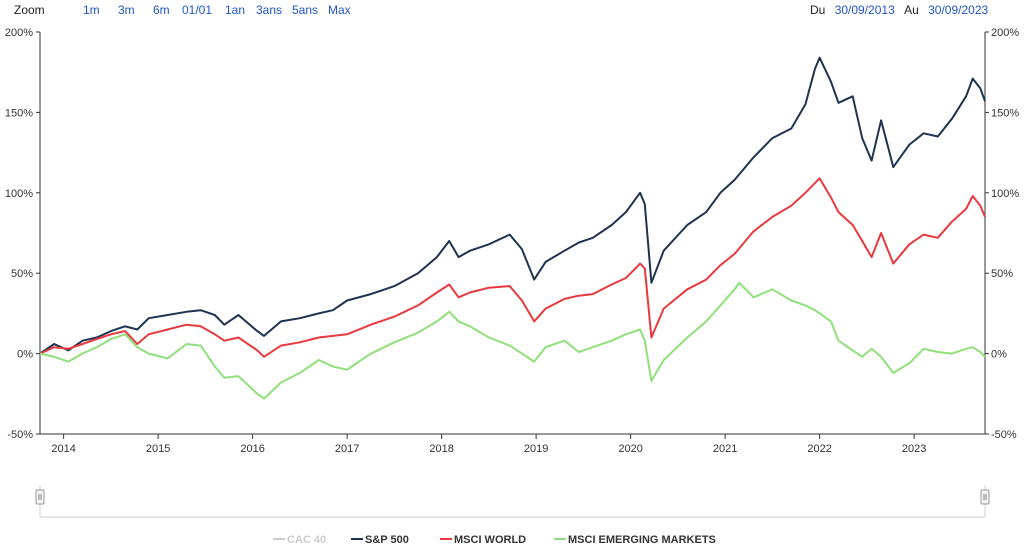 This screenshot has width=1024, height=547. I want to click on y-tick-label-left: 200%, so click(19, 33).